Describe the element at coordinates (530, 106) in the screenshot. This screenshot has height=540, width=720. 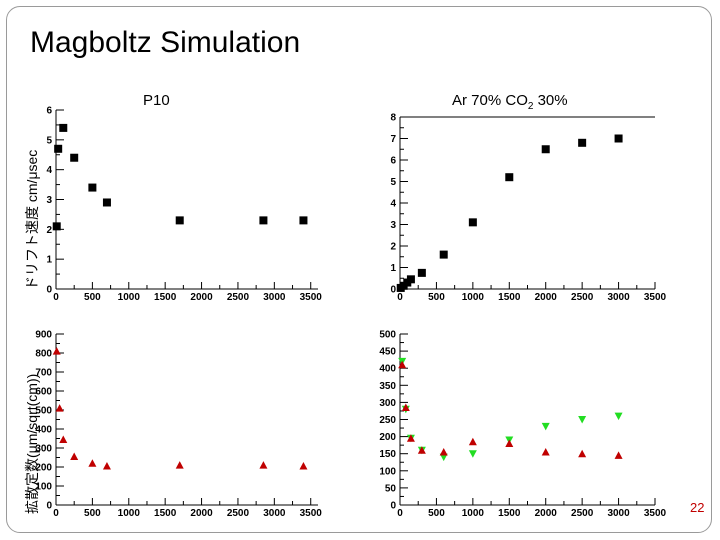
I see `ar-title-sub: 2` at that location.